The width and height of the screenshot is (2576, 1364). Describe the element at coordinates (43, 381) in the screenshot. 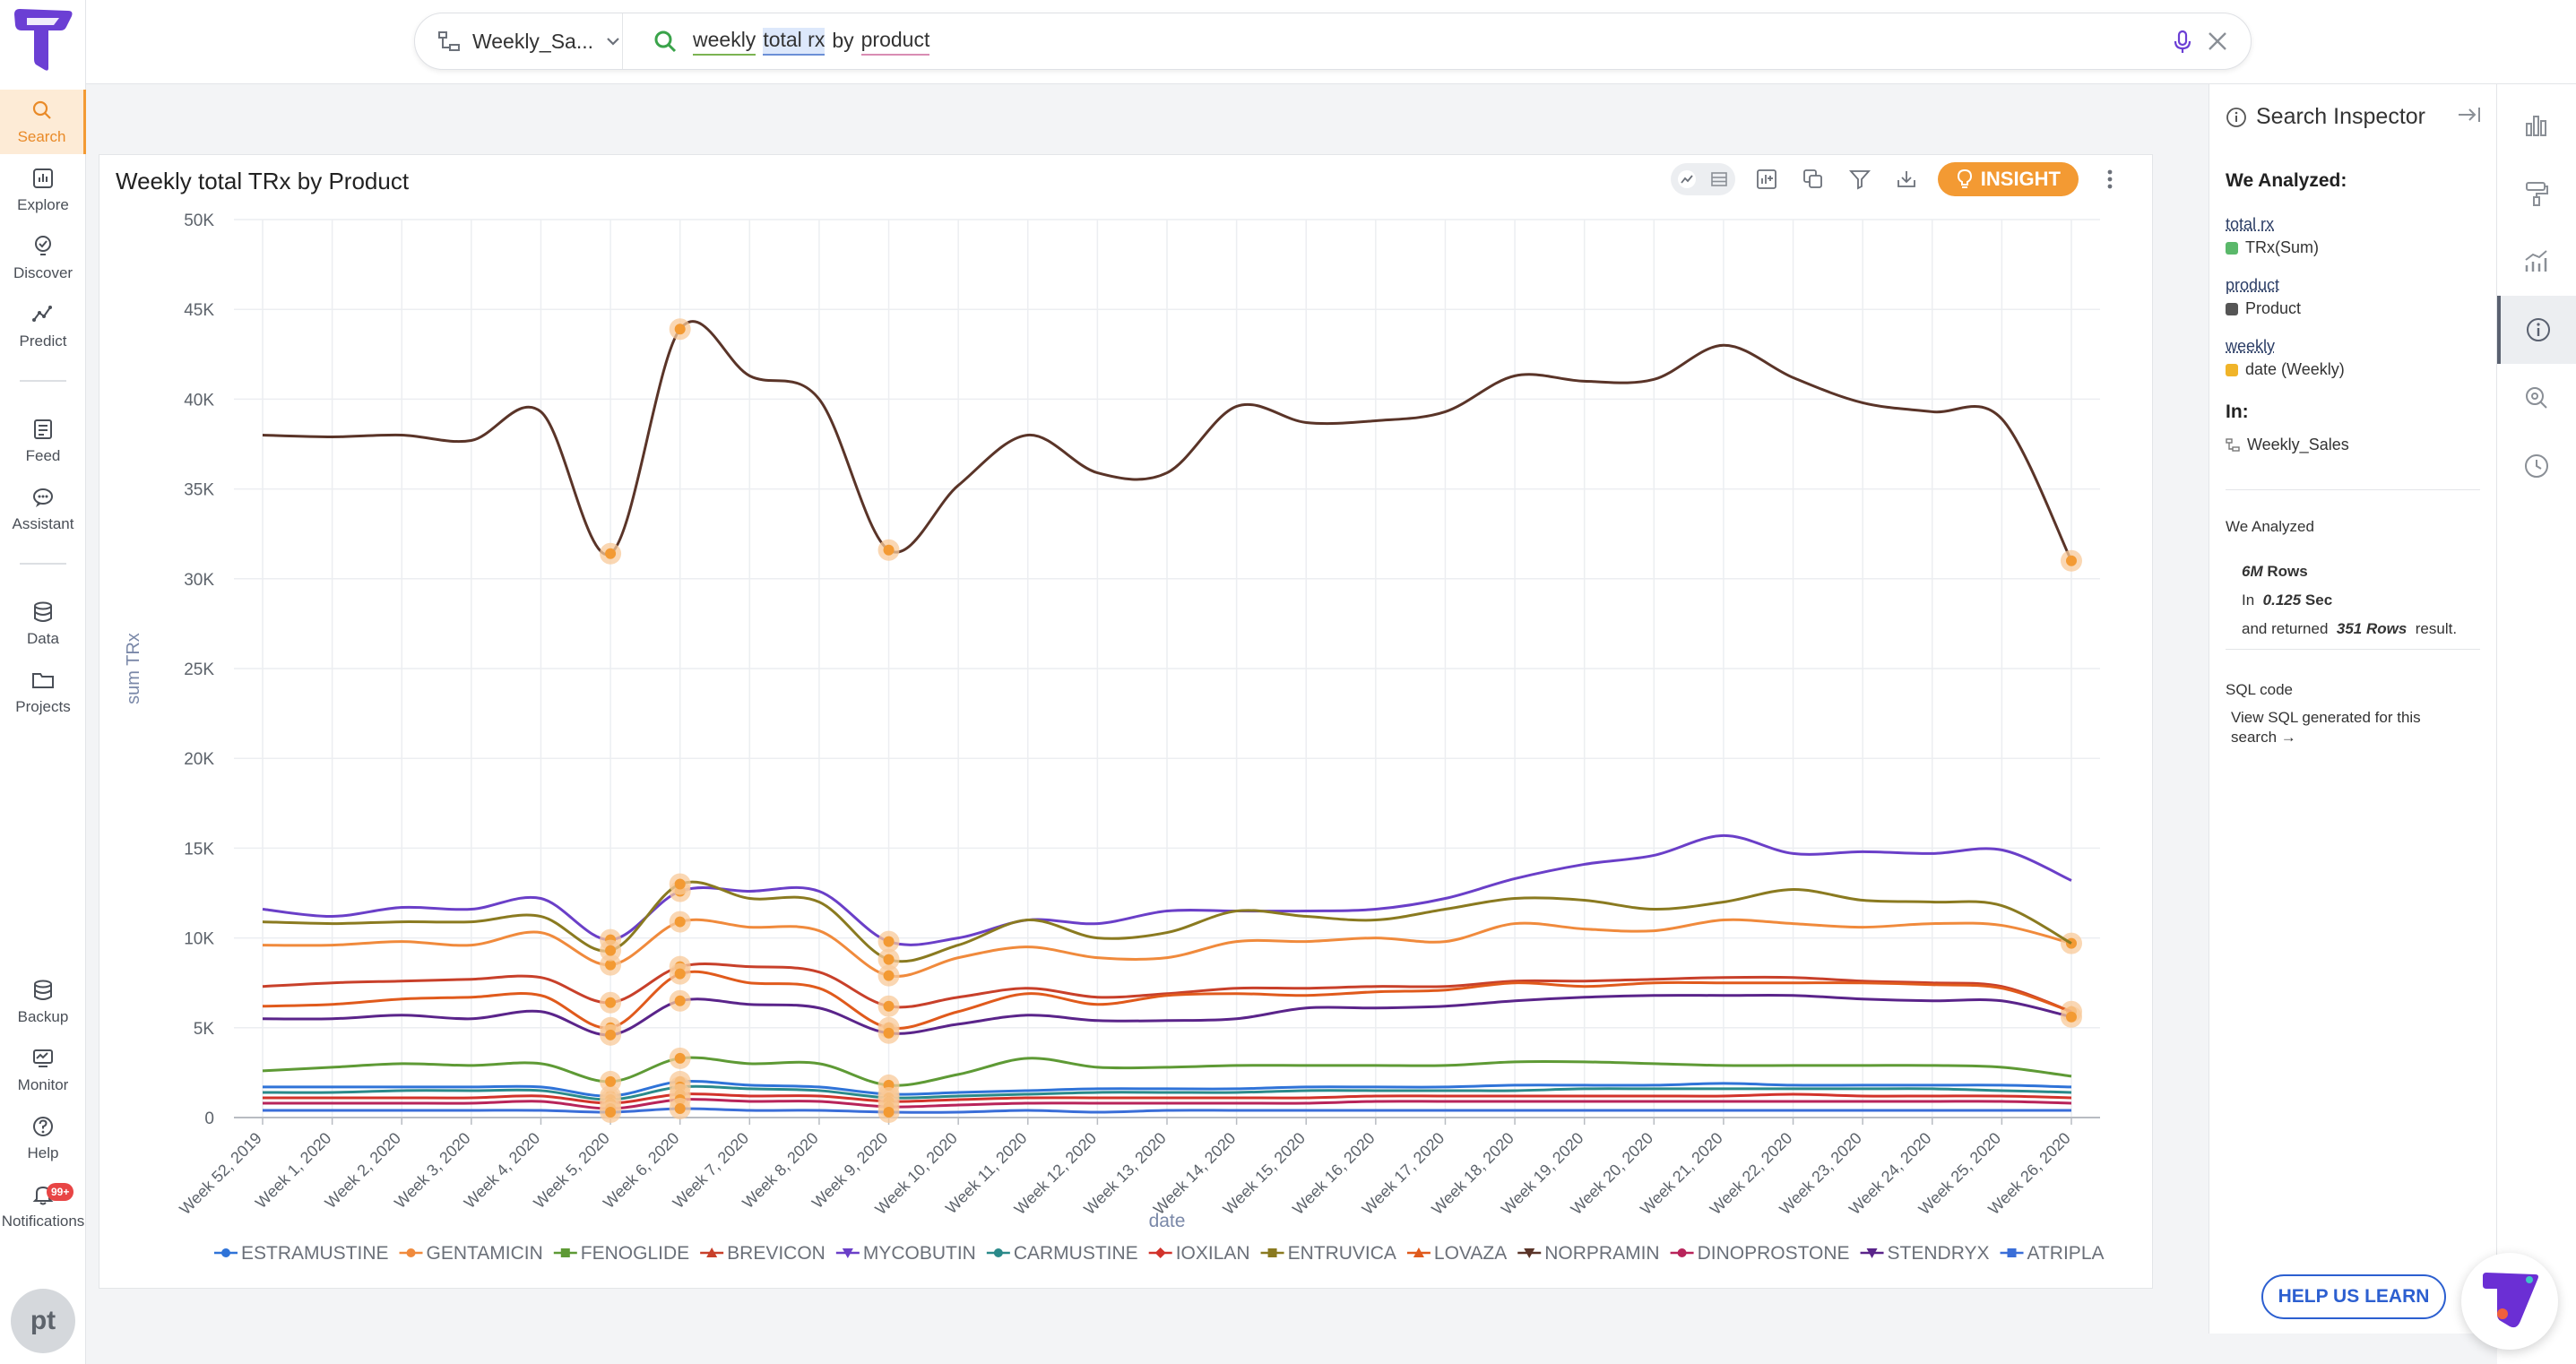

I see `nav-divider` at that location.